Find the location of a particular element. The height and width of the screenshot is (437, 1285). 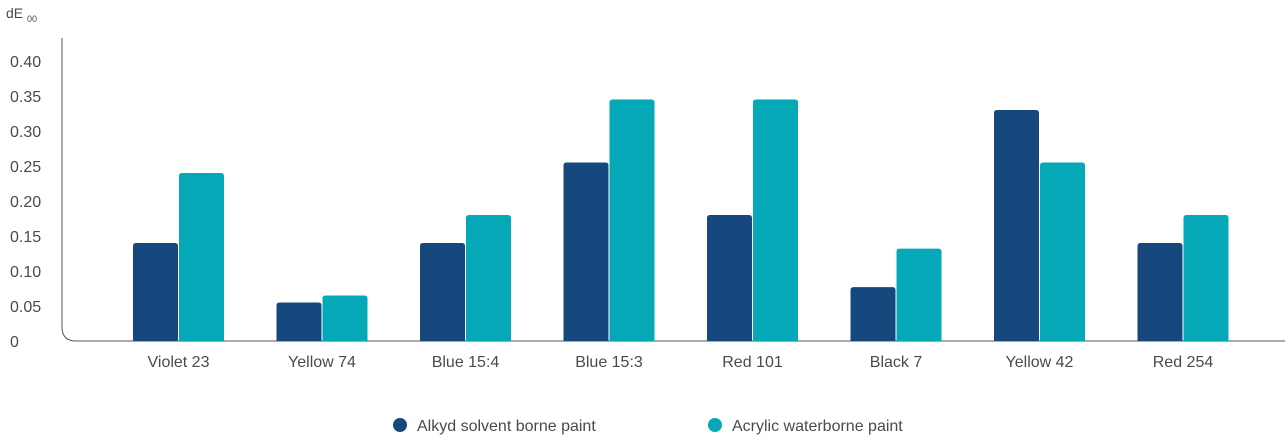

x-tick-label: Yellow 42 is located at coordinates (1040, 362).